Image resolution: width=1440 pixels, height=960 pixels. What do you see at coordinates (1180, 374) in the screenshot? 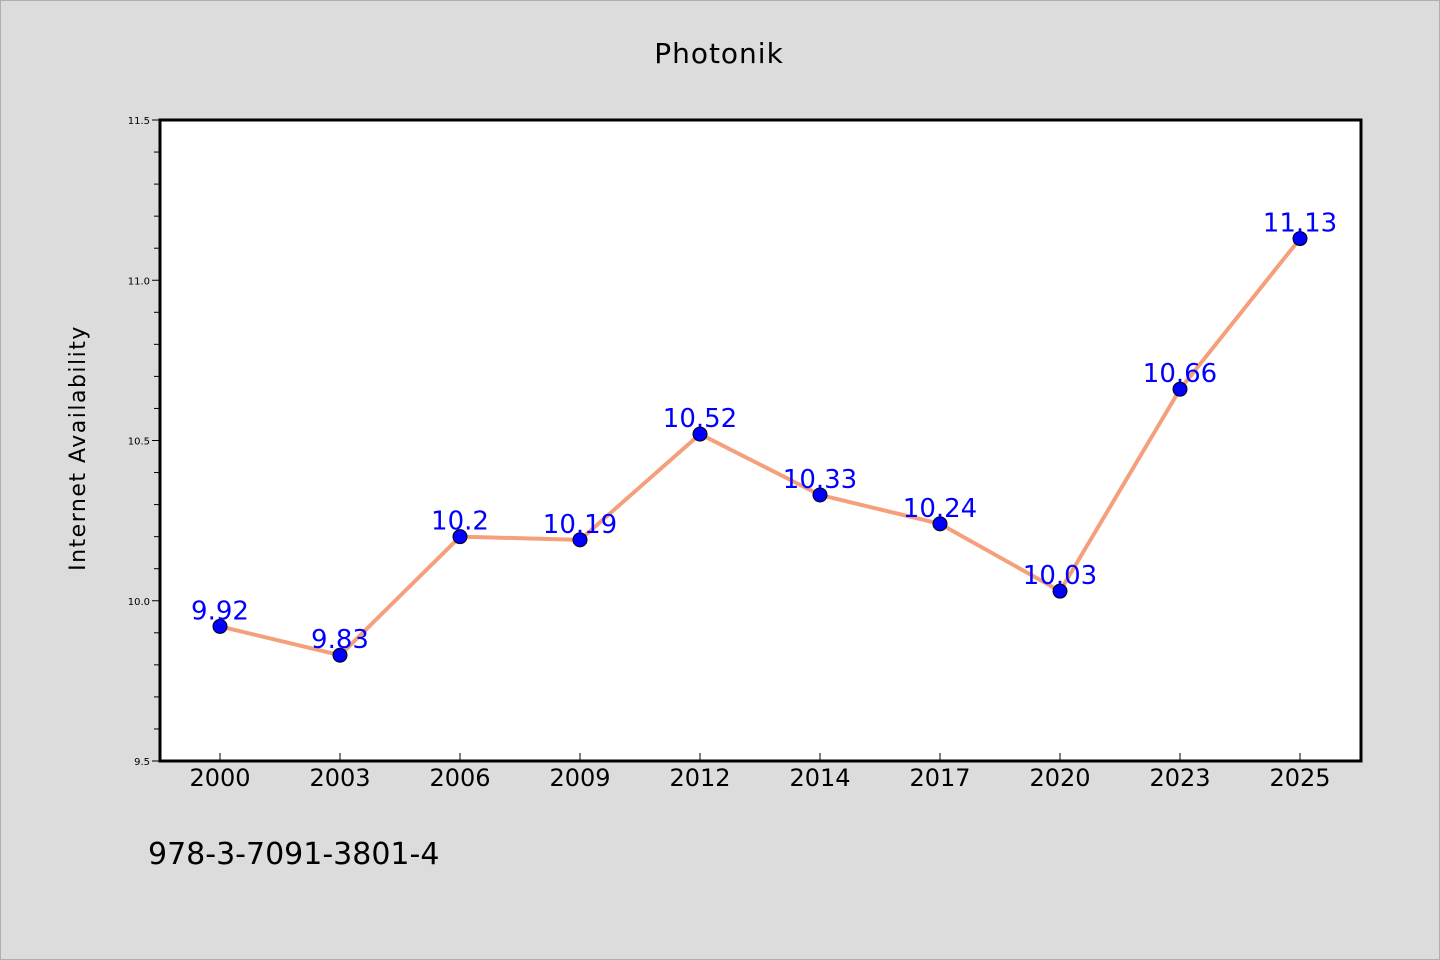
I see `data-label: 10.66` at bounding box center [1180, 374].